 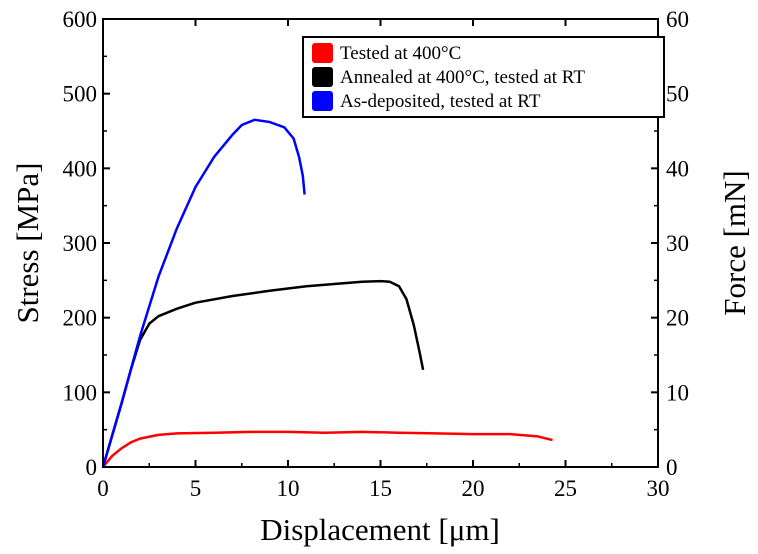 What do you see at coordinates (672, 467) in the screenshot?
I see `y2-tick-label: 0` at bounding box center [672, 467].